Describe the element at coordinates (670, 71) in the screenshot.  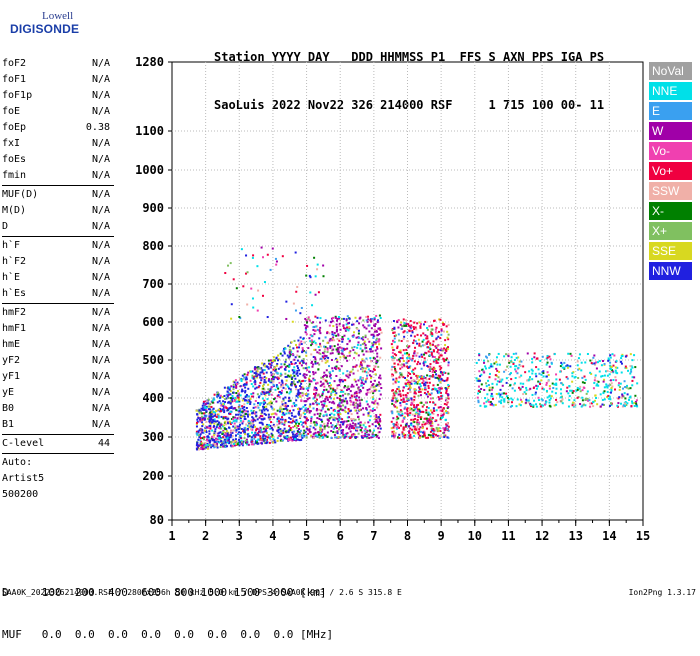
I see `legend-item-noval: NoVal` at that location.